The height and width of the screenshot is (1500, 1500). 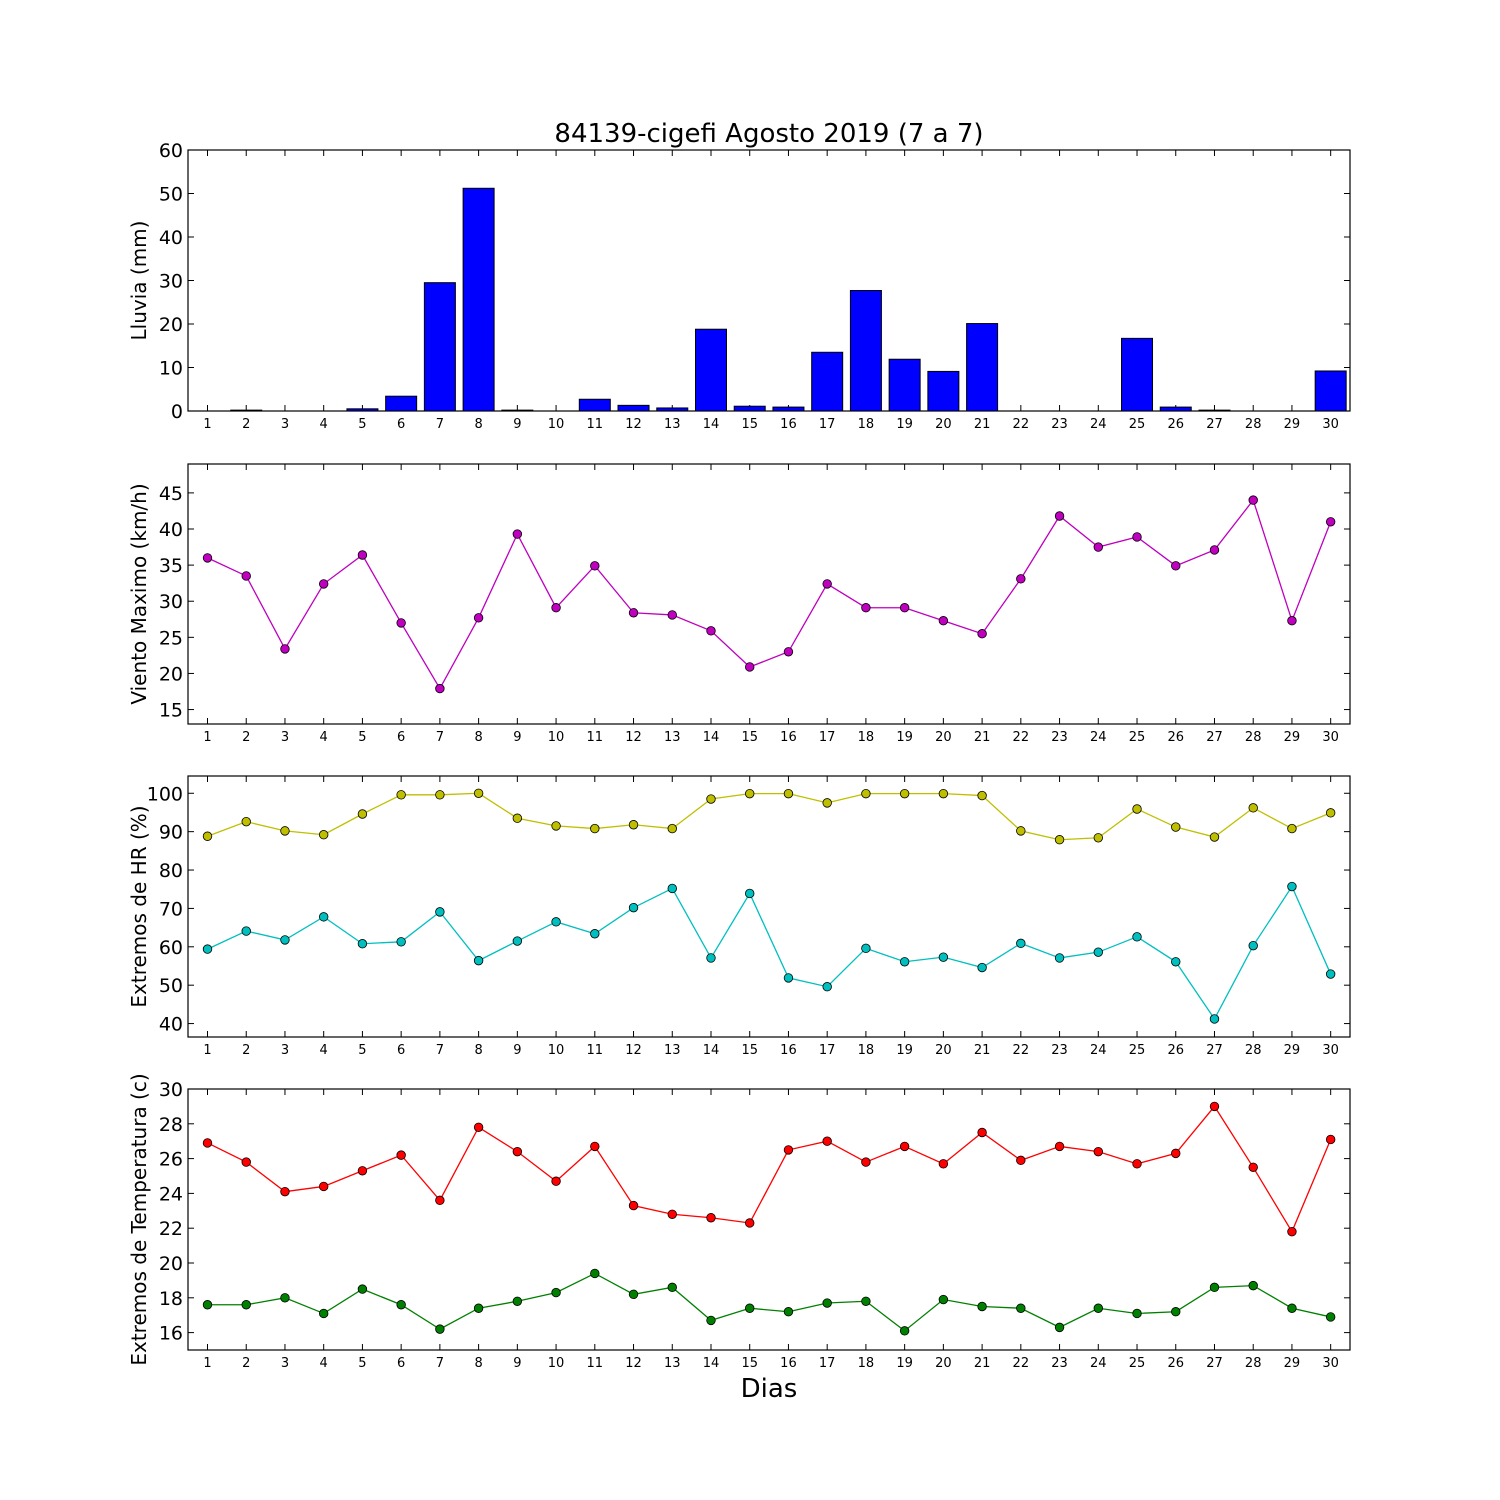 What do you see at coordinates (401, 1050) in the screenshot?
I see `humidity-xtick-label: 6` at bounding box center [401, 1050].